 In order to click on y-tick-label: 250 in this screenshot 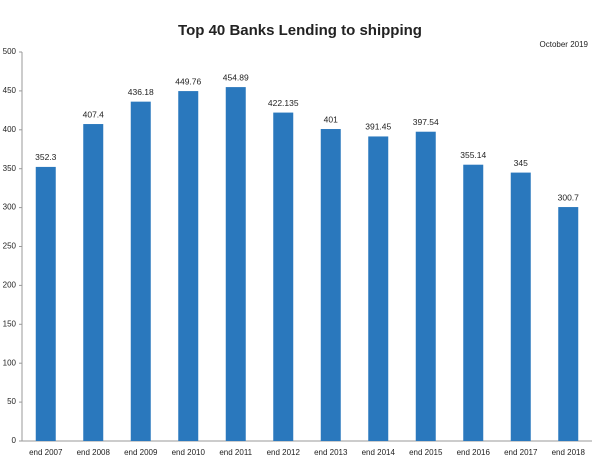, I will do `click(10, 246)`.